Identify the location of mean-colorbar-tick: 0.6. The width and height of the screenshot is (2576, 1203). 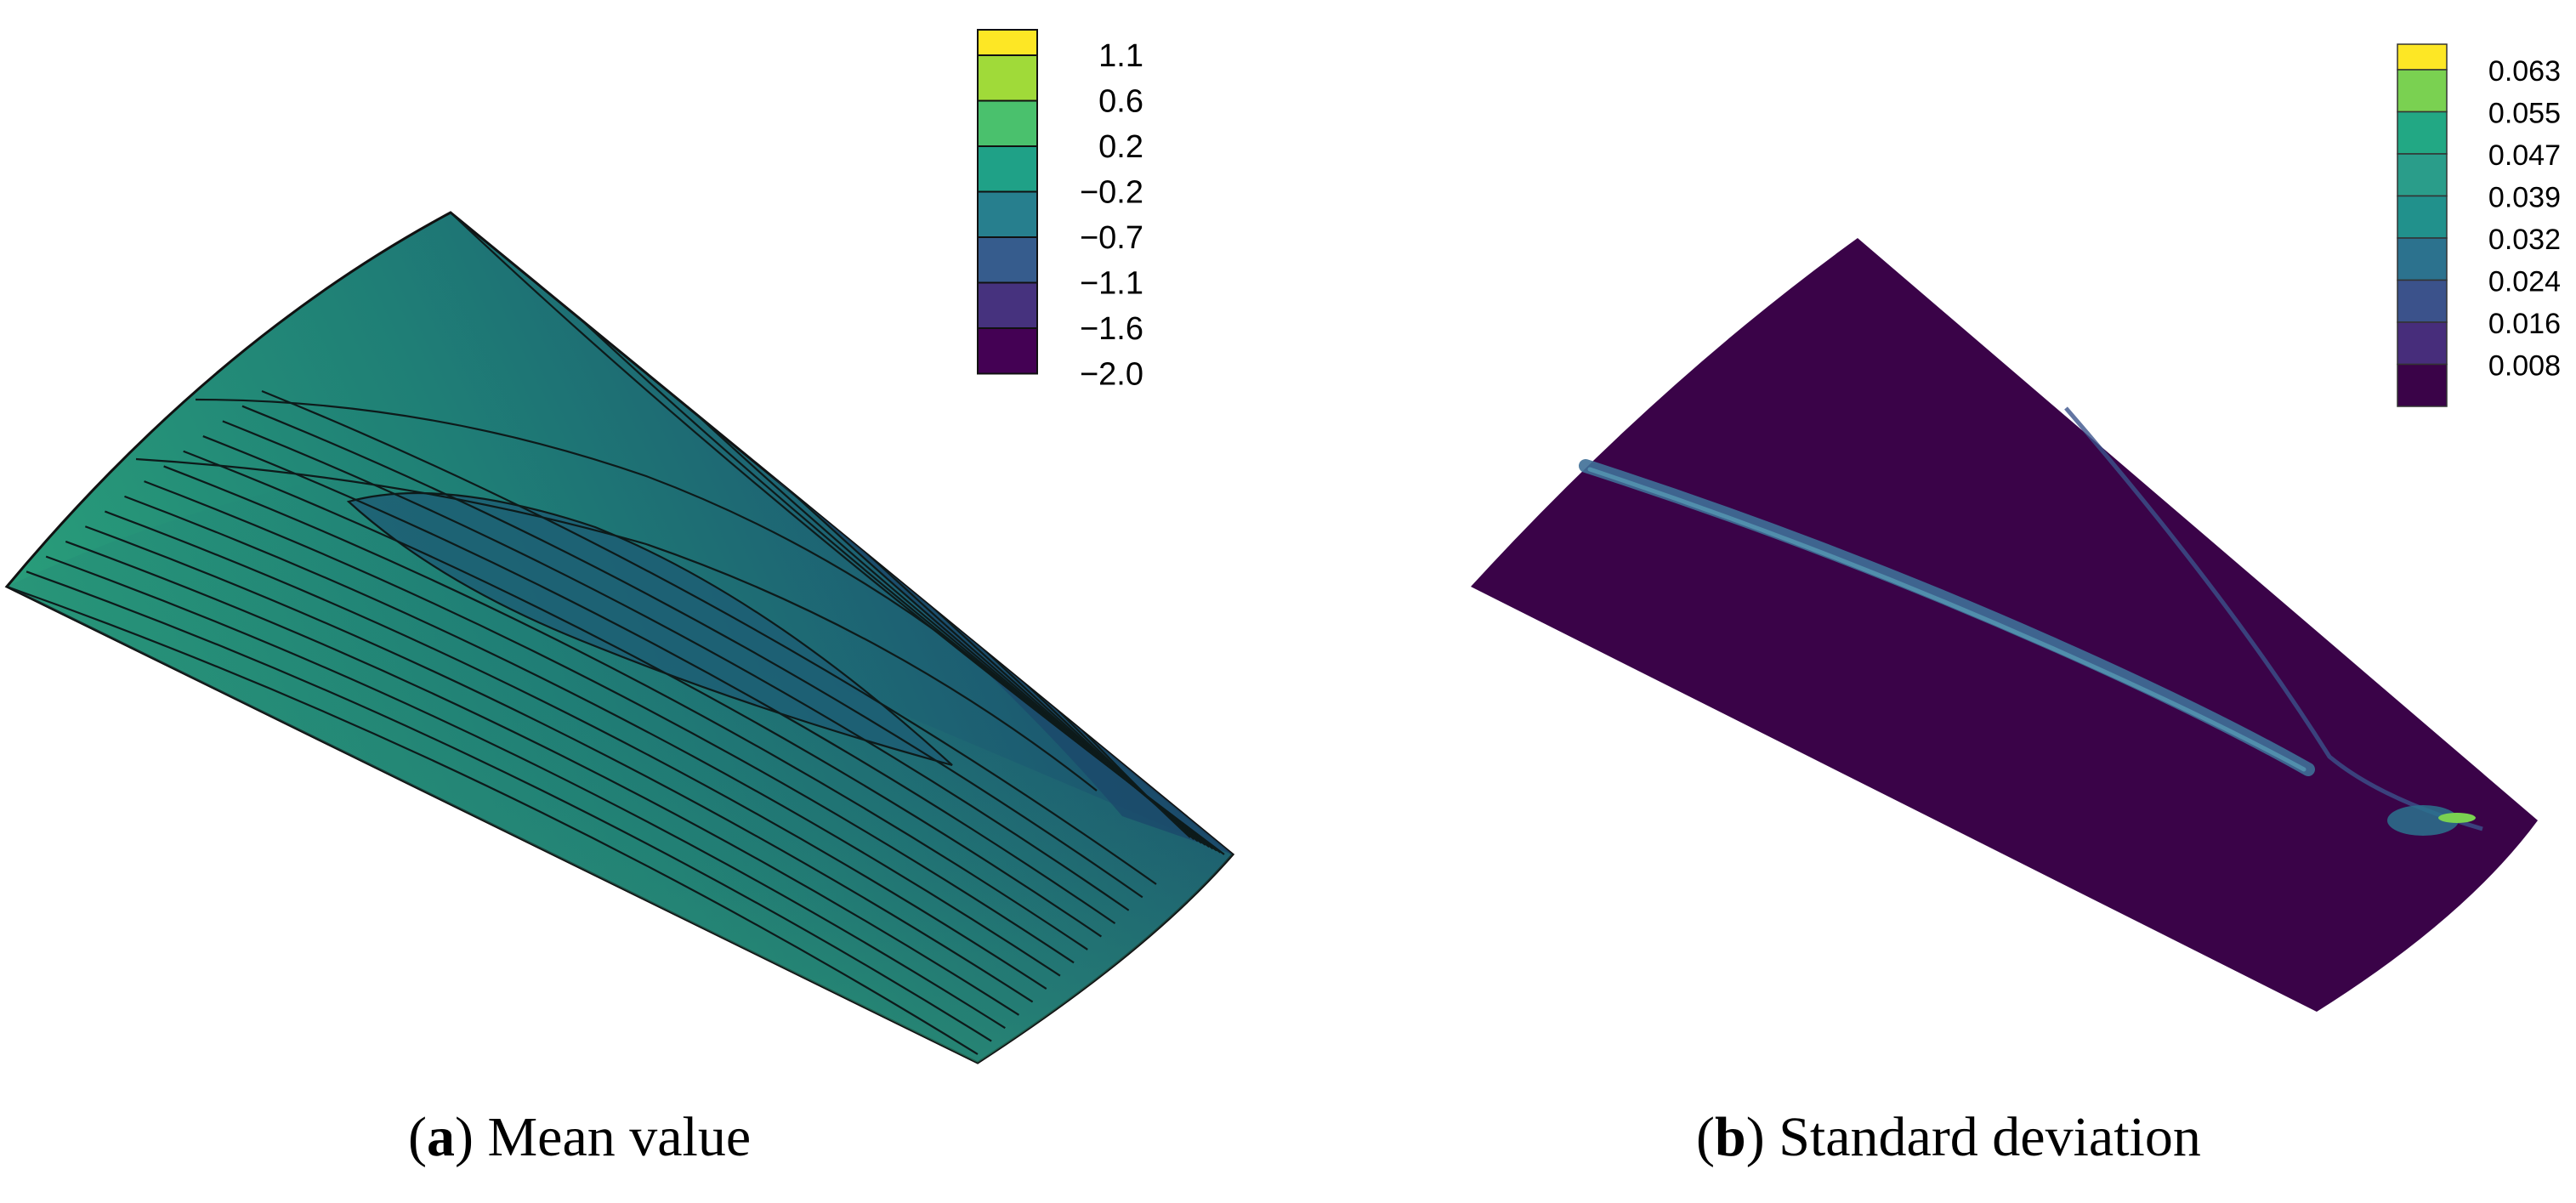
(1121, 102).